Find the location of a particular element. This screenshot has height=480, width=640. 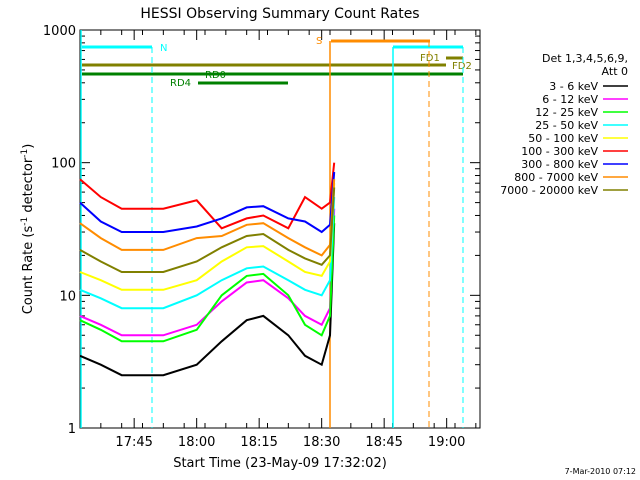

legend-label: 300 - 800 keV is located at coordinates (559, 164).